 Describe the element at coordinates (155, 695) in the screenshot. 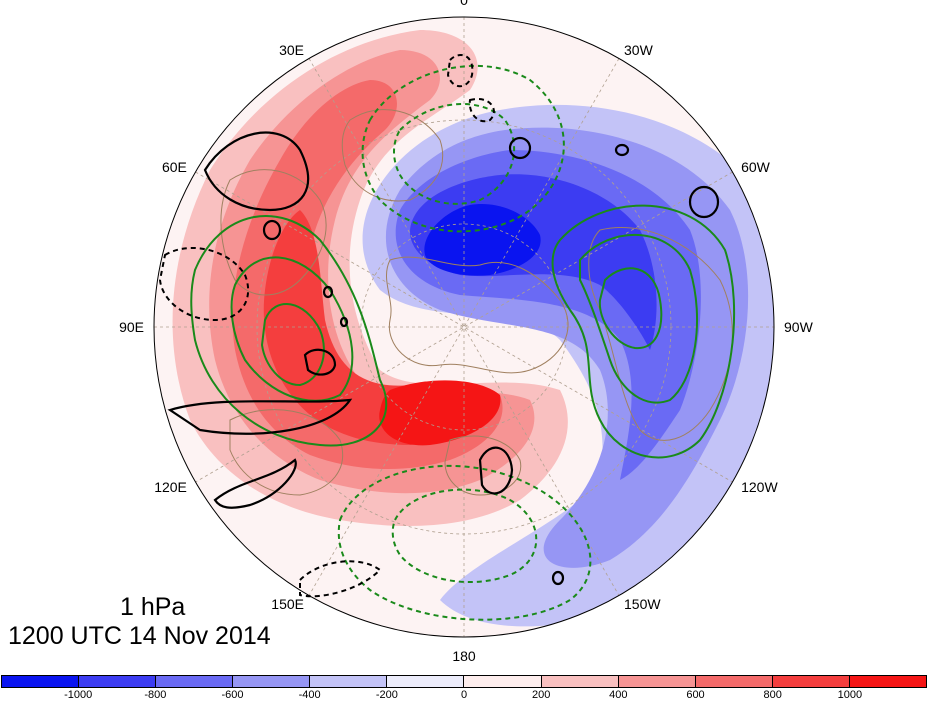

I see `colorbar-tick-label: -800` at that location.